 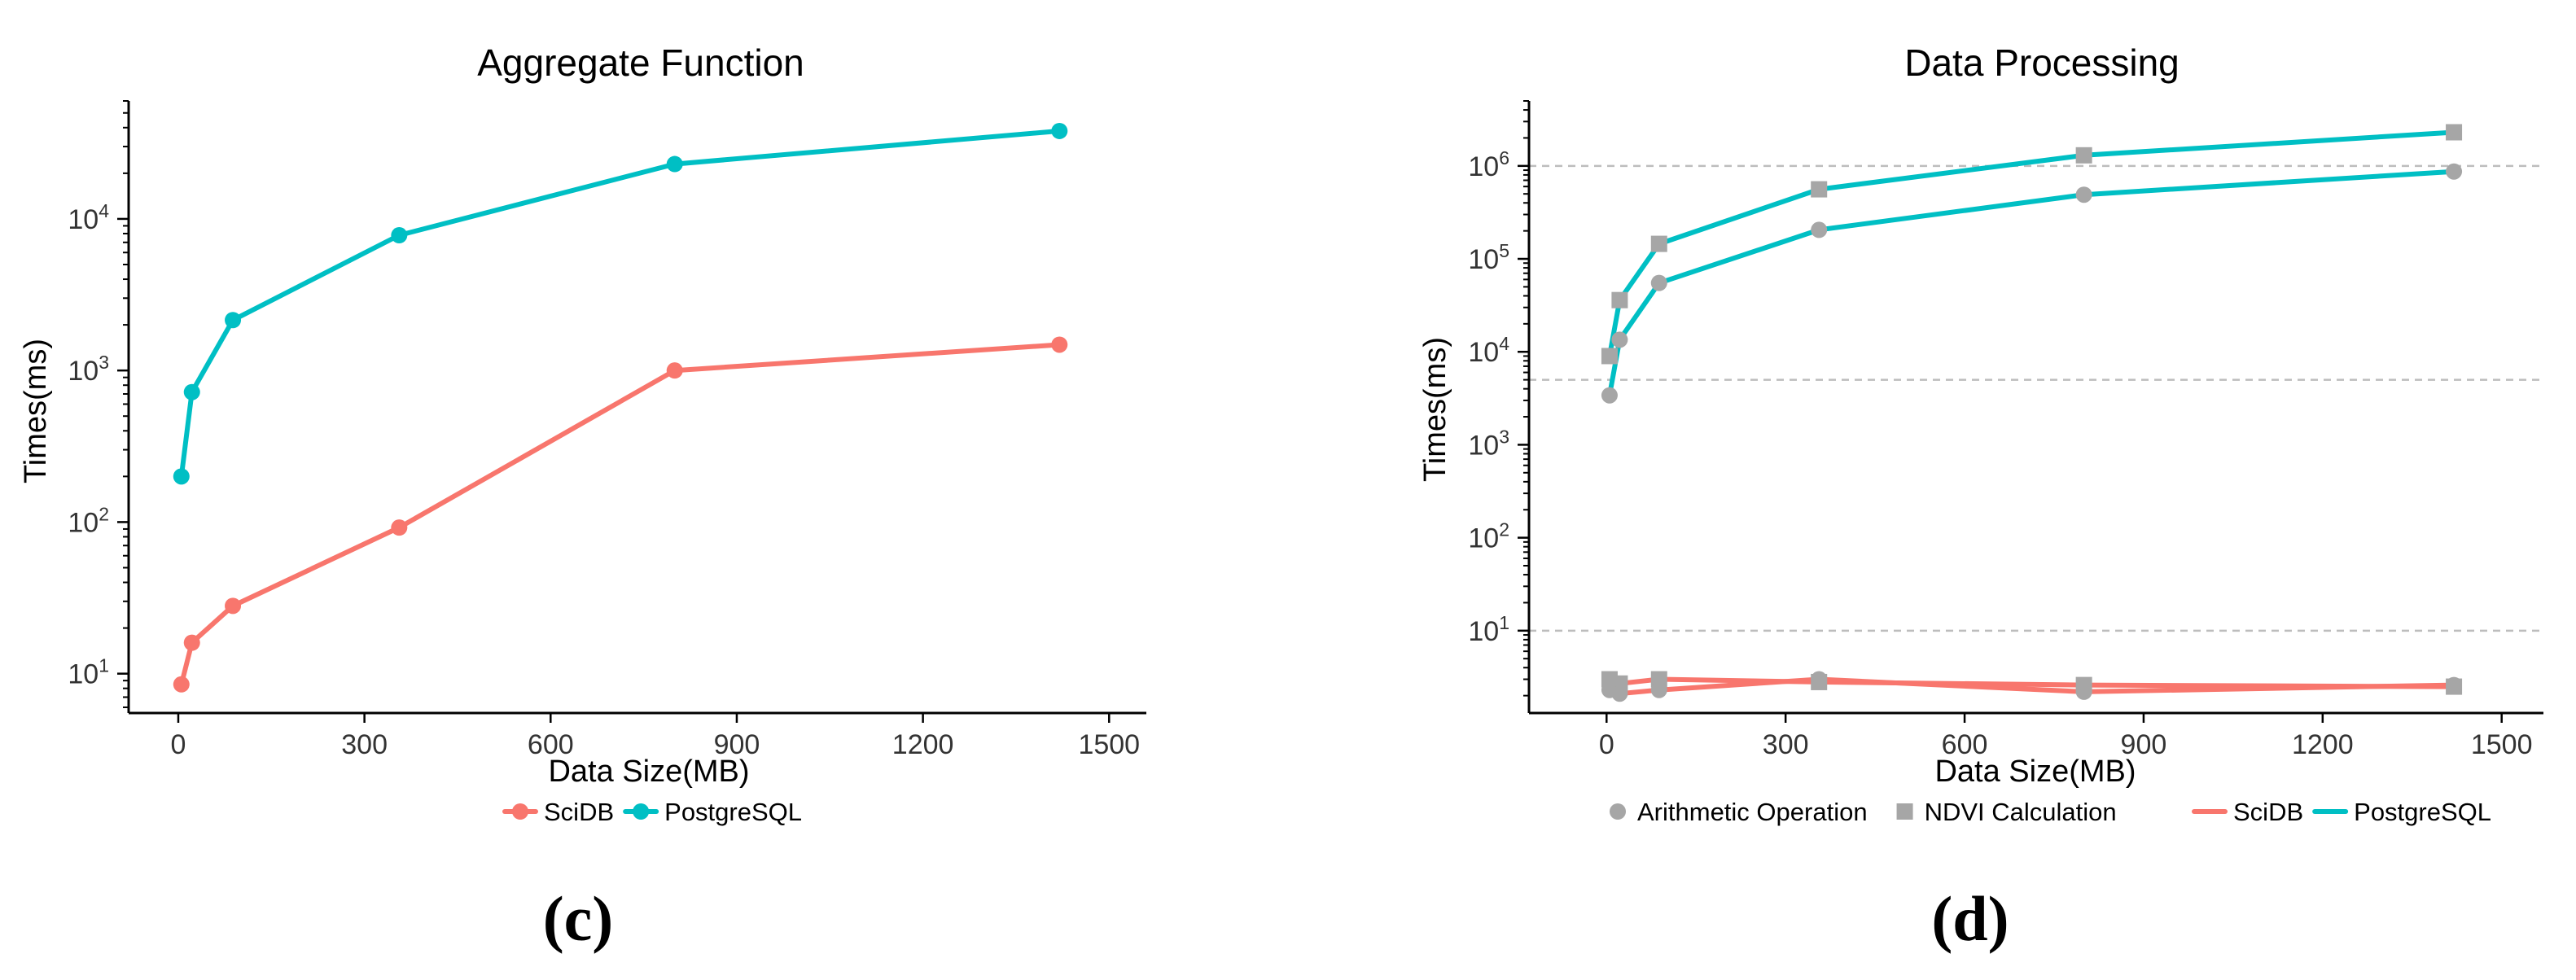 I want to click on legend-label: NDVI Calculation, so click(x=2021, y=812).